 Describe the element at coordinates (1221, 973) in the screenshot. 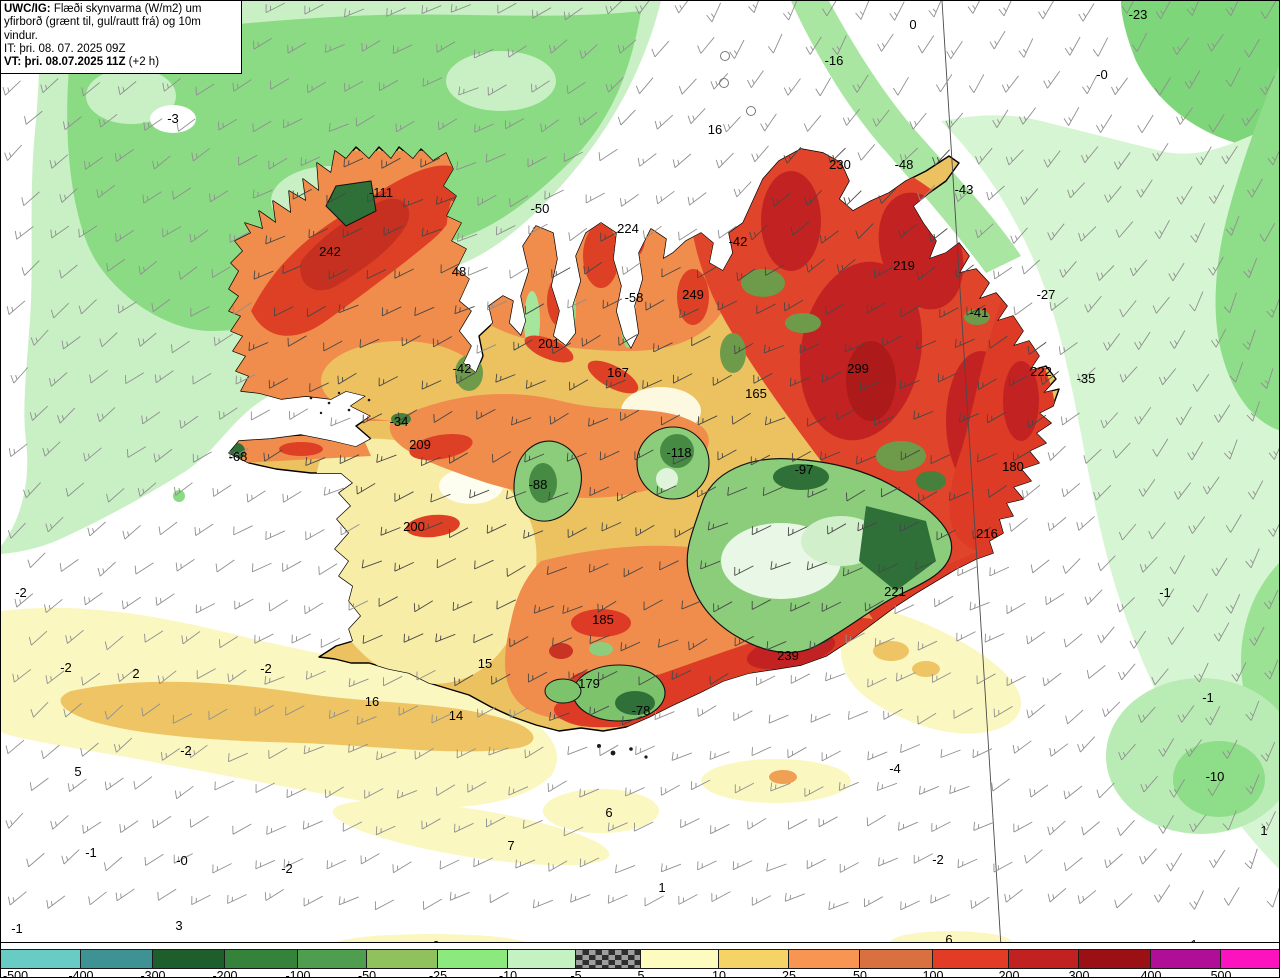

I see `colorbar-tick-label: 500` at that location.